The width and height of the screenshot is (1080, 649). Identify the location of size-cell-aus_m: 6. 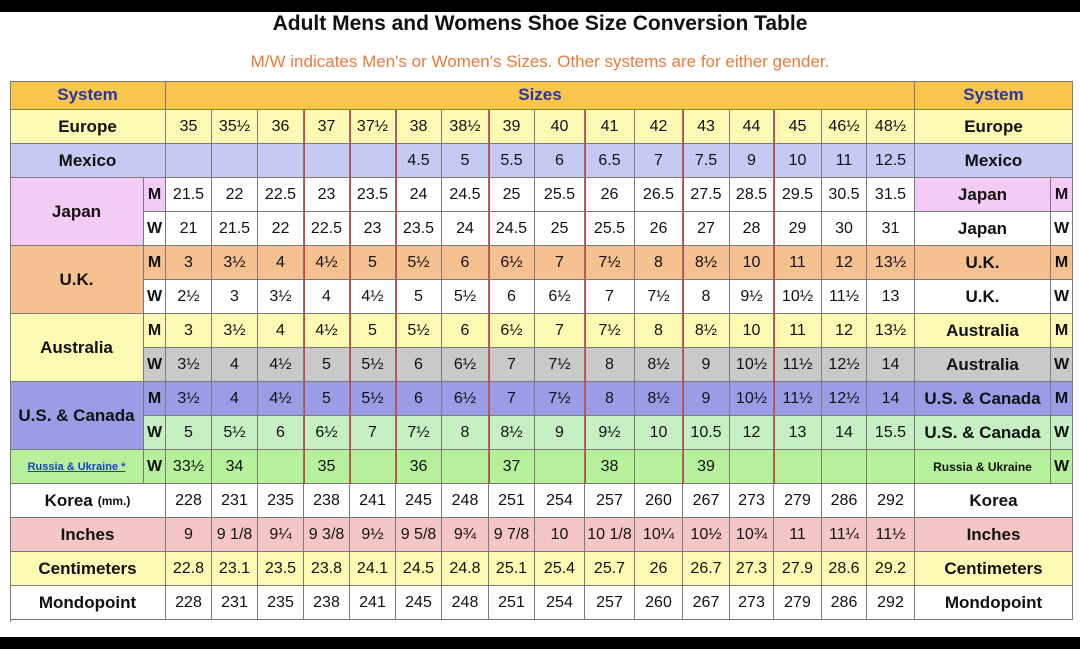
(465, 331).